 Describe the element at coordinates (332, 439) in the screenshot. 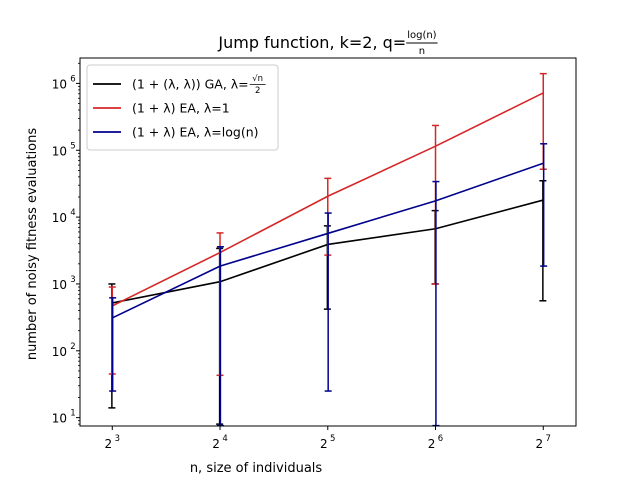

I see `x-tick-label-exponent: 5` at that location.